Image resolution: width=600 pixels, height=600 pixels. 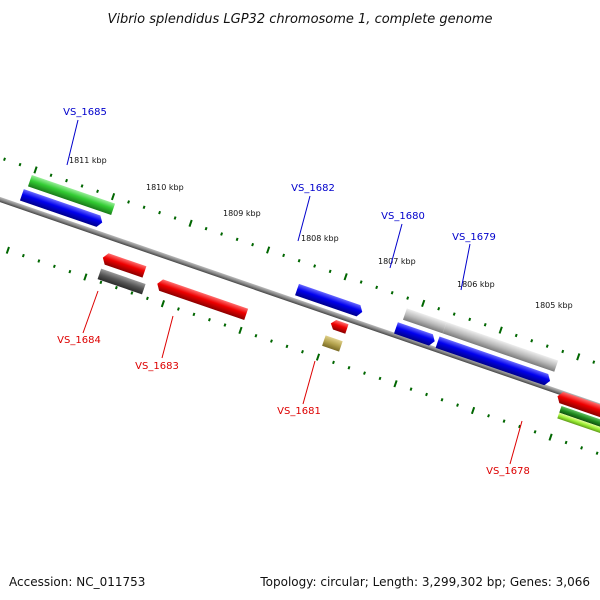 I want to click on gene-label-vs1683: VS_1683, so click(x=157, y=366).